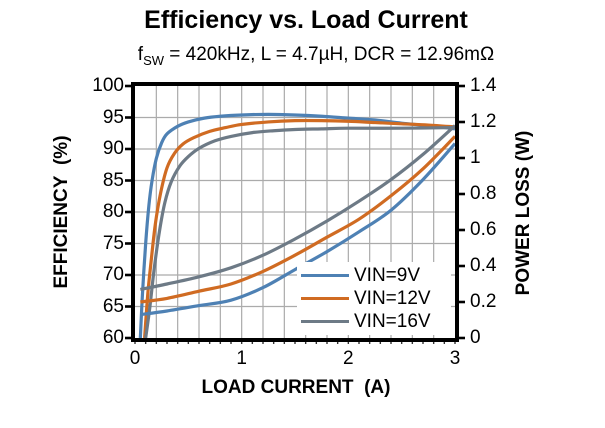 The image size is (605, 428). Describe the element at coordinates (241, 358) in the screenshot. I see `x-axis-tick-label: 1` at that location.